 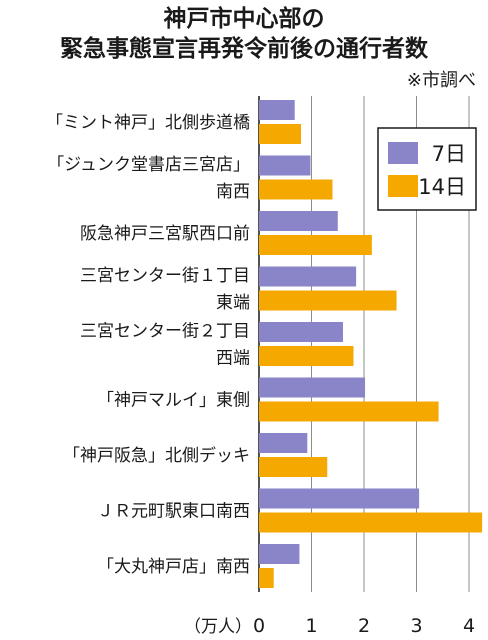 I want to click on x-tick-label: 4, so click(x=469, y=626).